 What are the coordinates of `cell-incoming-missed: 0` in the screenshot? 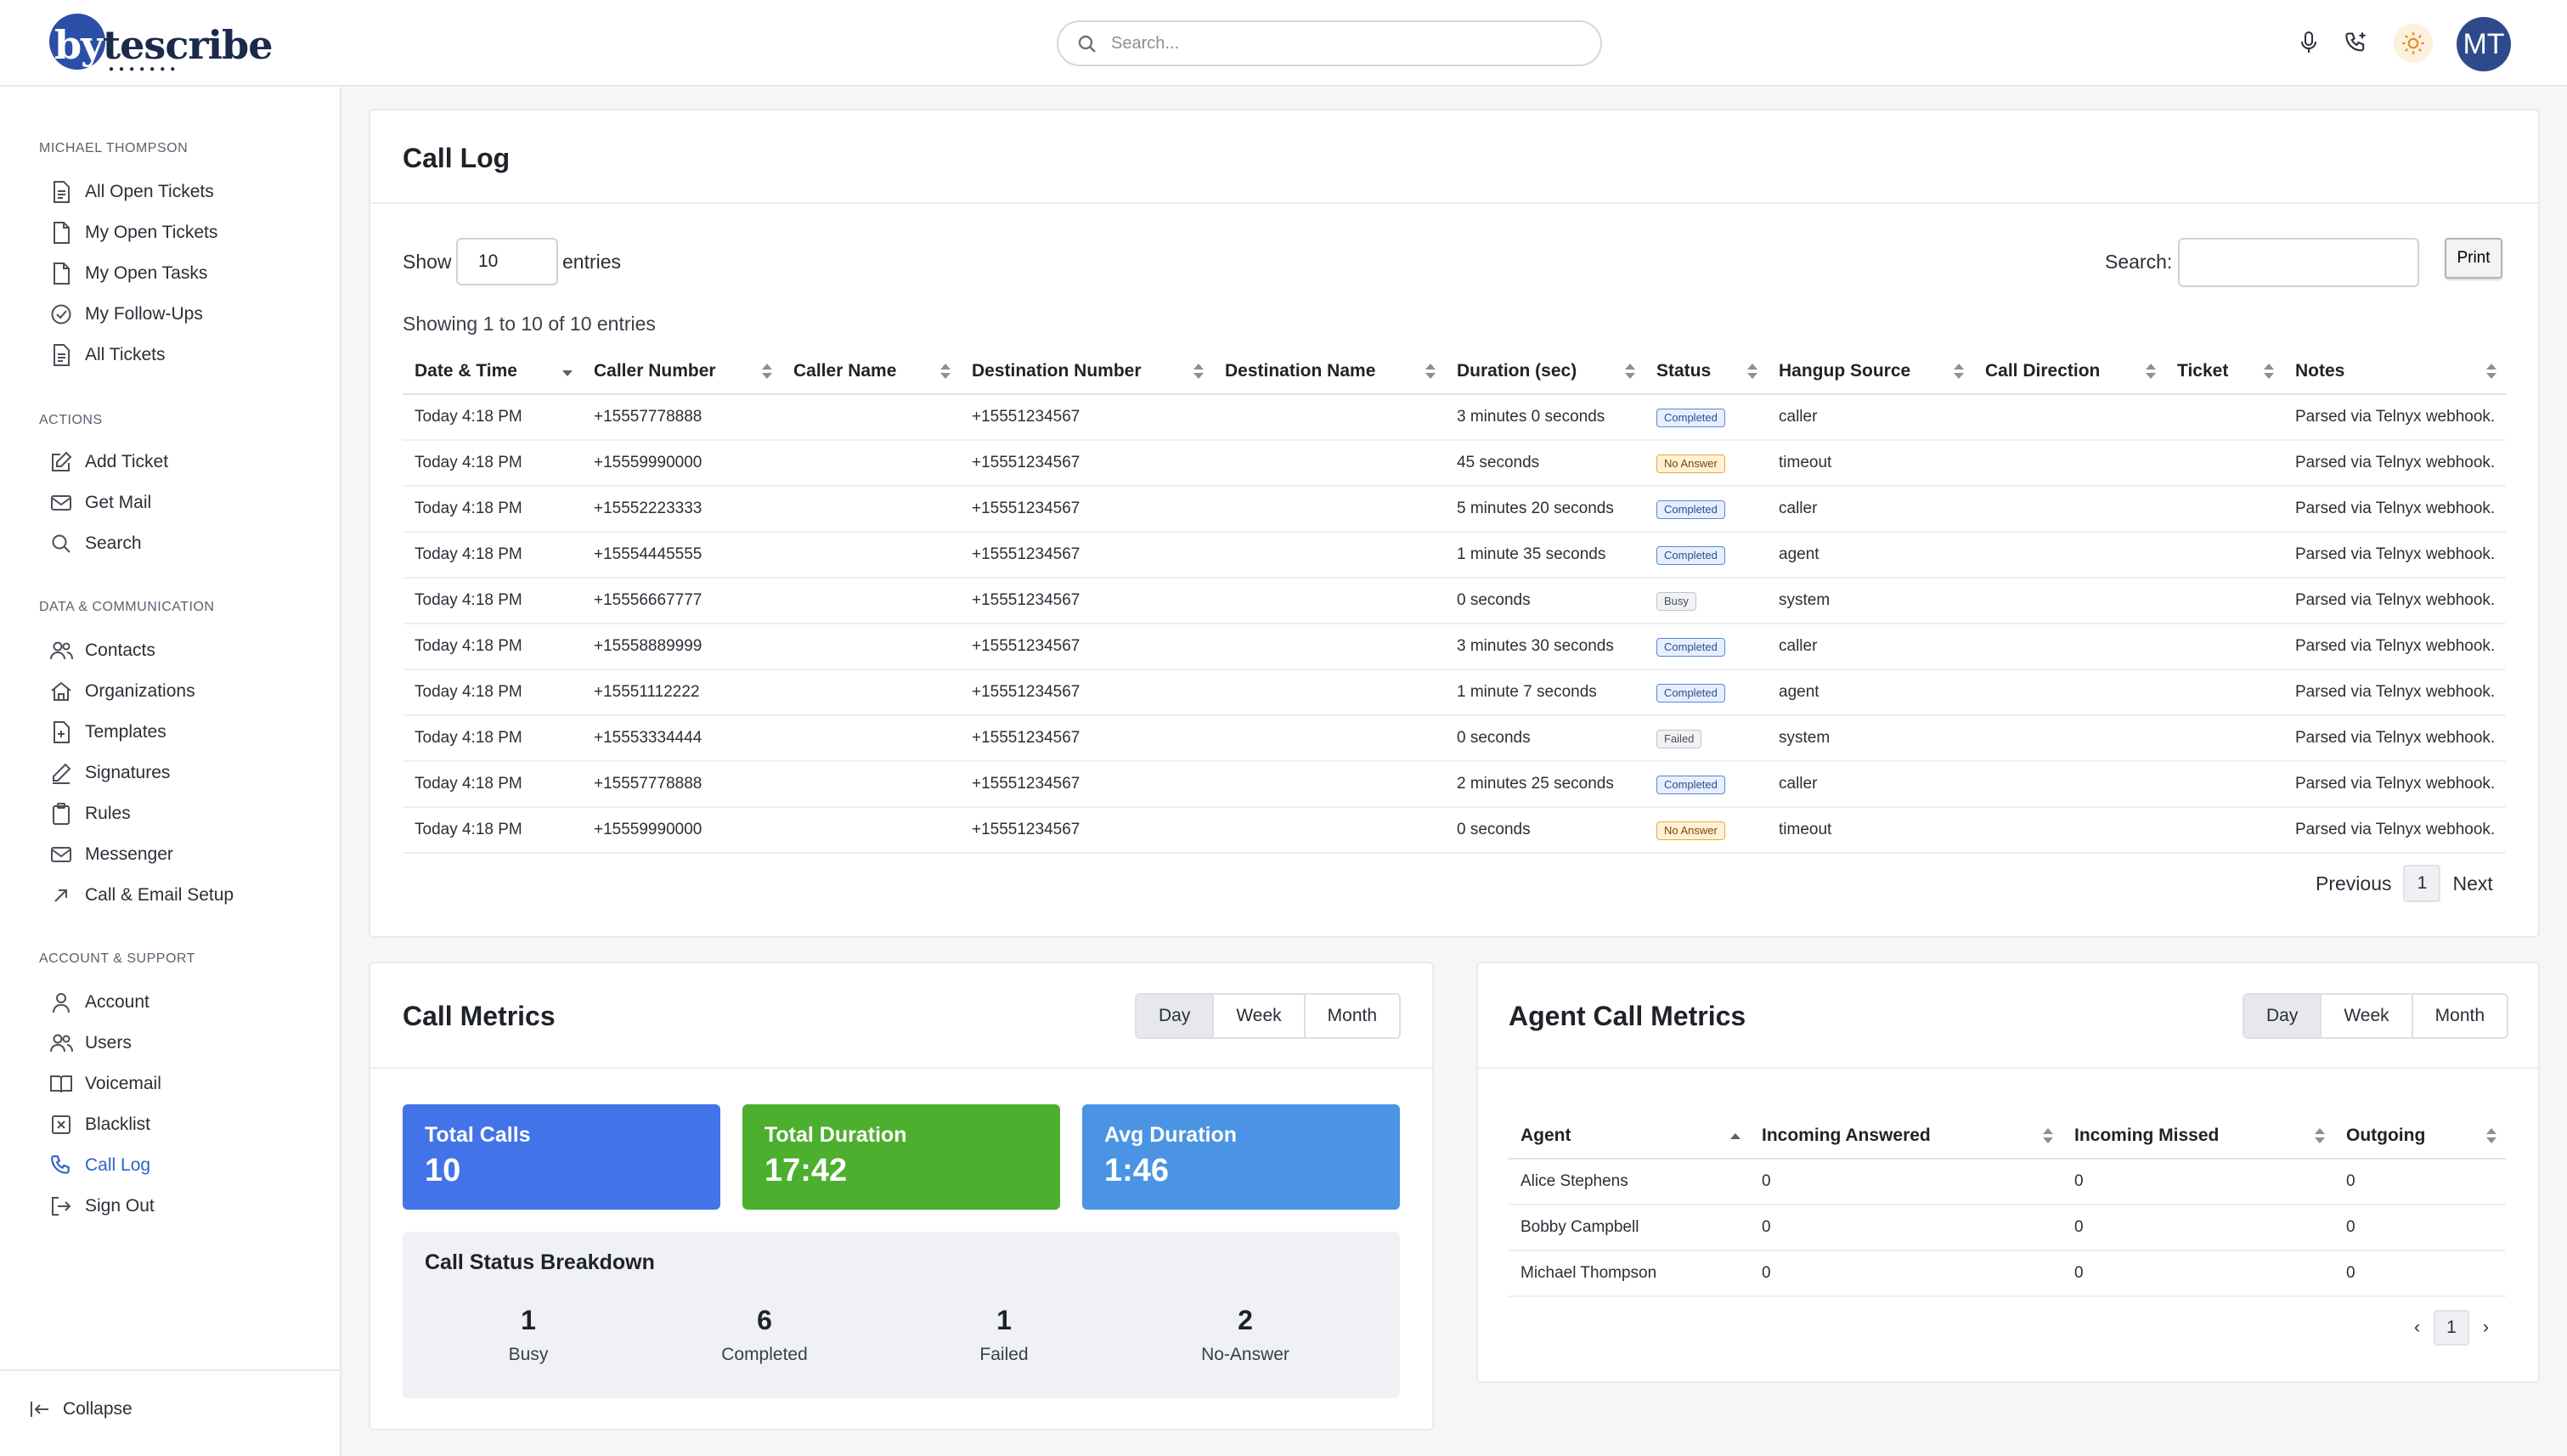 It's located at (2198, 1274).